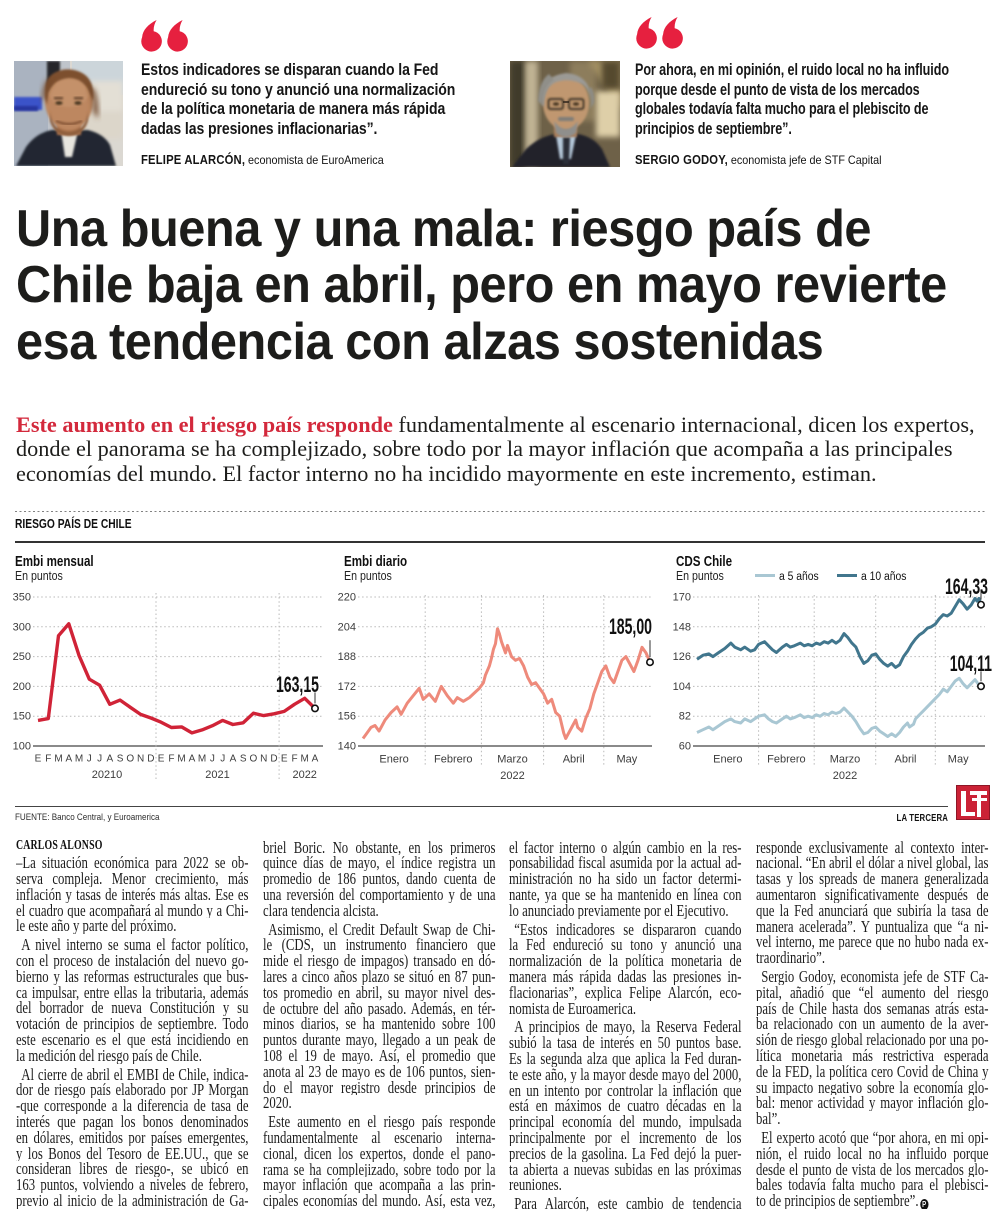  What do you see at coordinates (297, 684) in the screenshot?
I see `svg-text: 163,15` at bounding box center [297, 684].